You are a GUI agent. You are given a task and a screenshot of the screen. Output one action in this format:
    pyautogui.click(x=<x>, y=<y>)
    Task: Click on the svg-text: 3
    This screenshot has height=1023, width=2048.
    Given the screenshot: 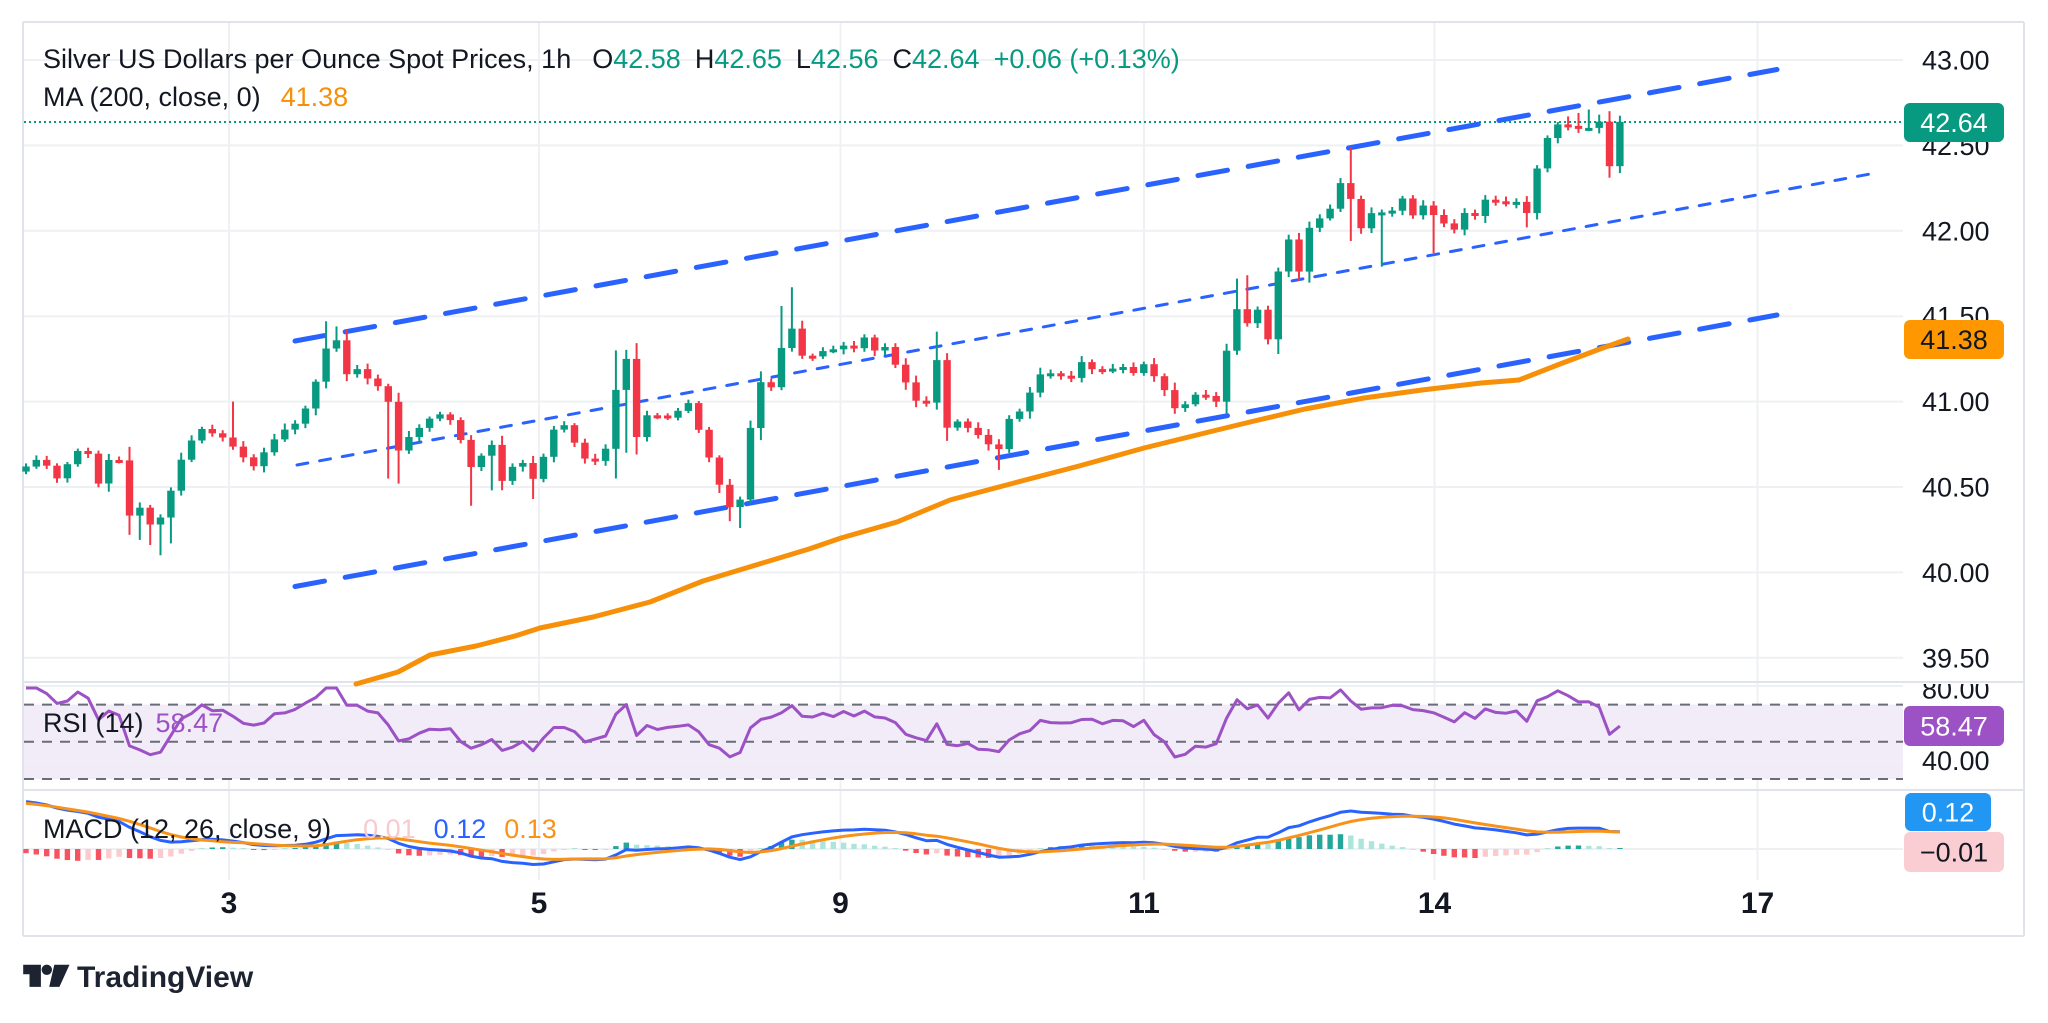 What is the action you would take?
    pyautogui.click(x=229, y=903)
    